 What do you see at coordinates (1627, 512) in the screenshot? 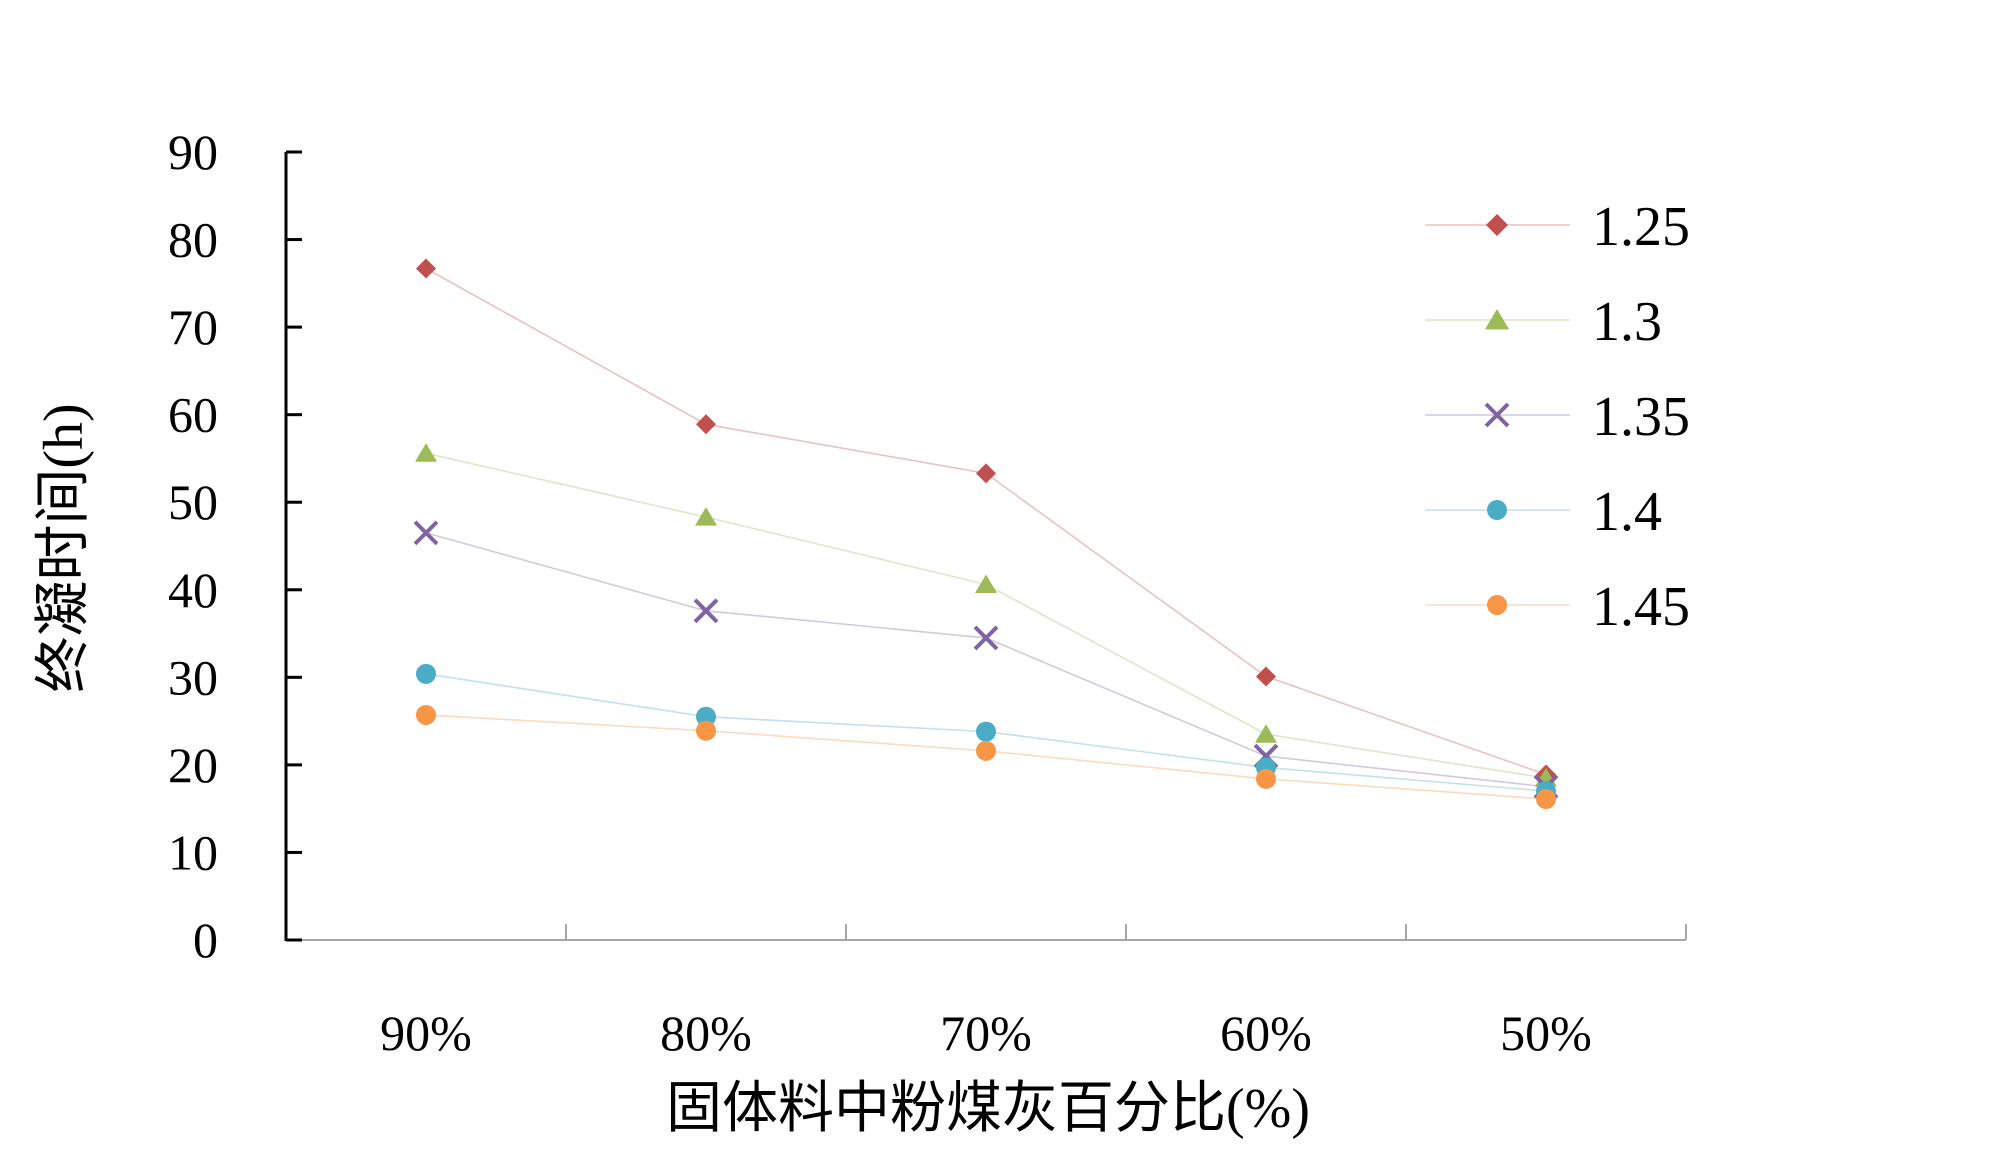
I see `legend-label: 1.4` at bounding box center [1627, 512].